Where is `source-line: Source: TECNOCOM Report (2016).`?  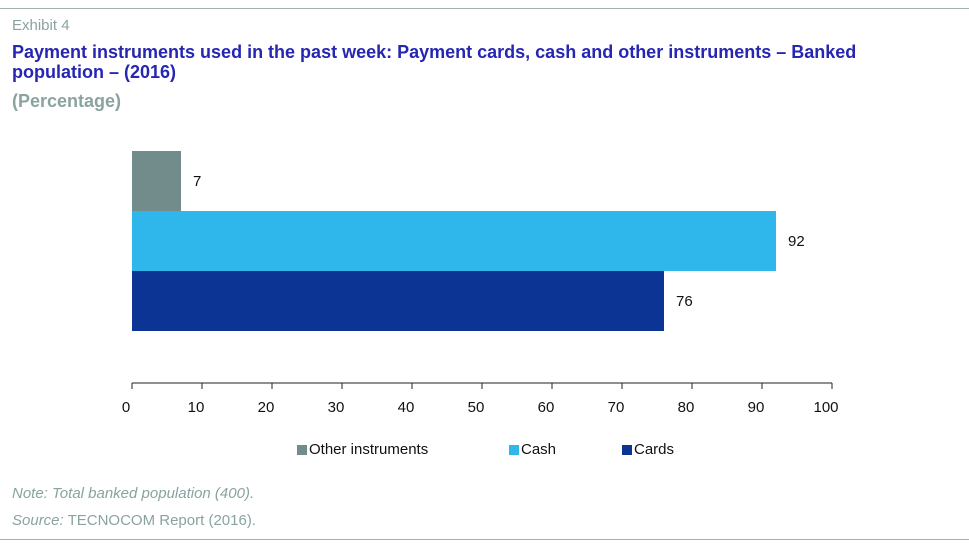 source-line: Source: TECNOCOM Report (2016). is located at coordinates (134, 520).